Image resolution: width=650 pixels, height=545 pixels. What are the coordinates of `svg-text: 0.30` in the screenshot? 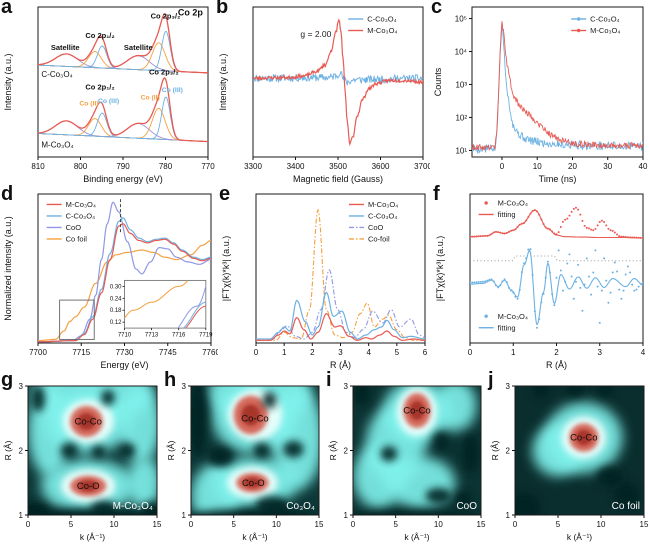 It's located at (116, 287).